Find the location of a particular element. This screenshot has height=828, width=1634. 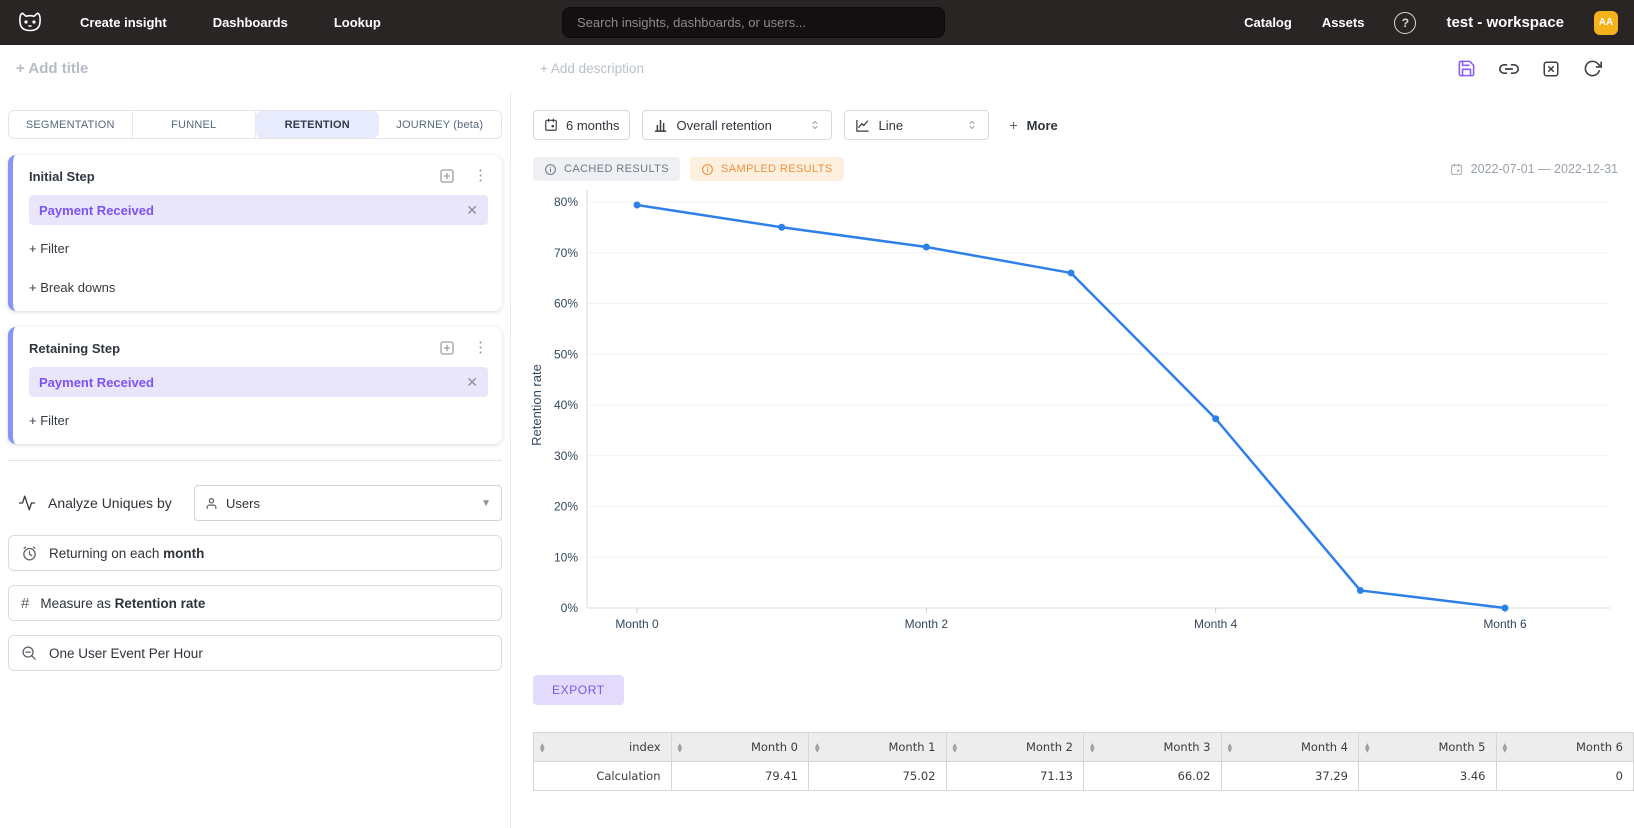

more-button: + More is located at coordinates (1033, 125).